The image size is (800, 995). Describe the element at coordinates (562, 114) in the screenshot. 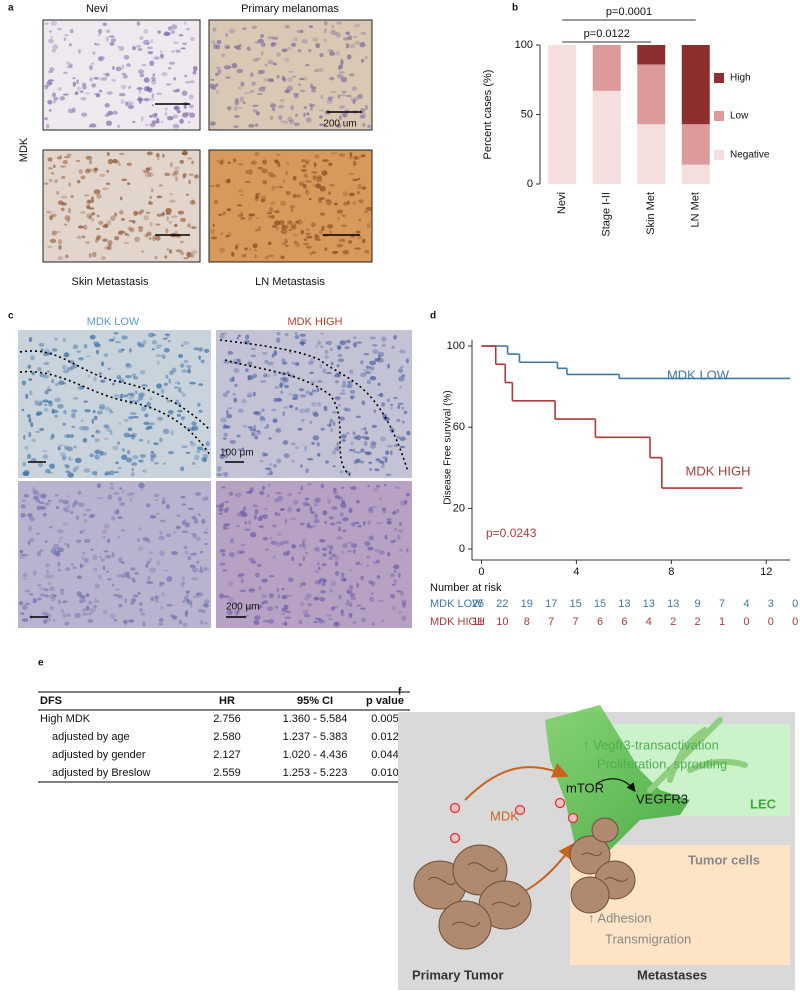

I see `bar-segment` at that location.